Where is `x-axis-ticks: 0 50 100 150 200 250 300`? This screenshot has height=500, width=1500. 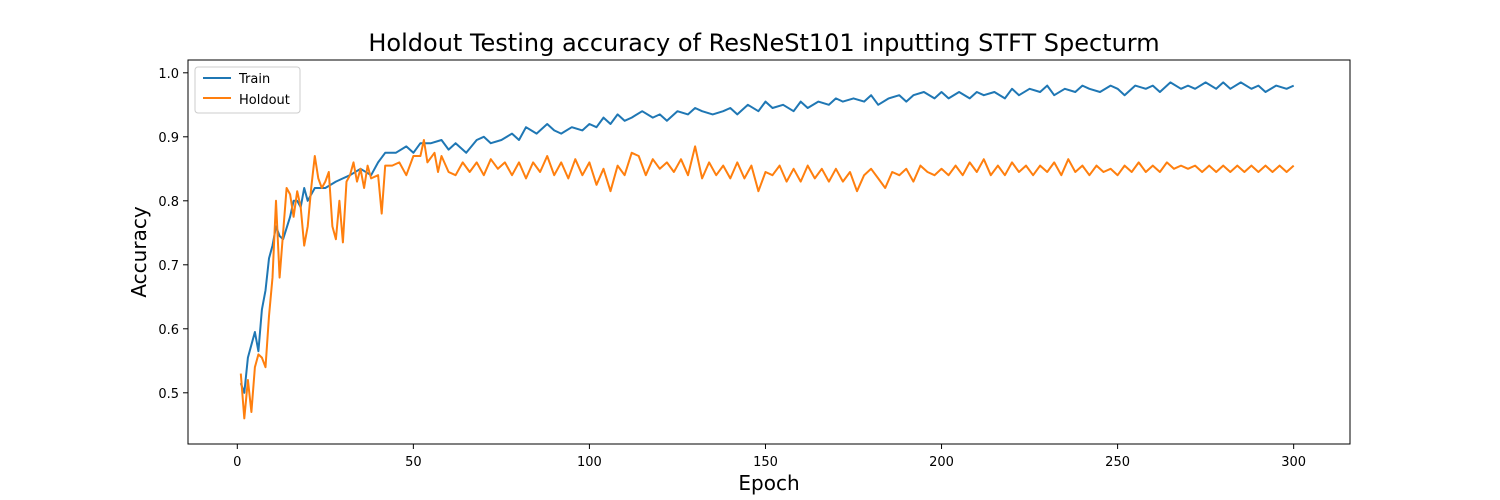 x-axis-ticks: 0 50 100 150 200 250 300 is located at coordinates (769, 457).